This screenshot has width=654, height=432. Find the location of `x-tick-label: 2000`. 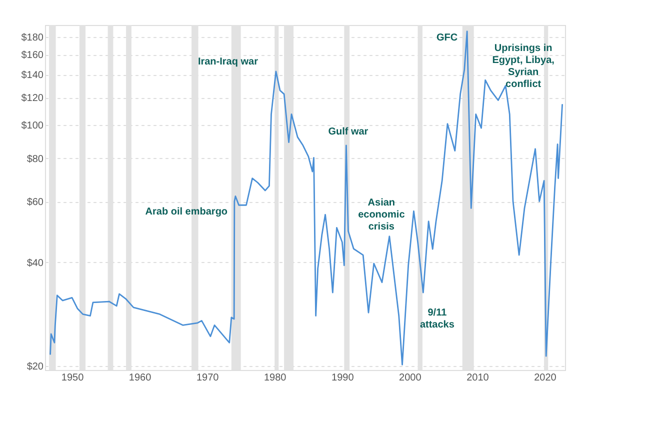

x-tick-label: 2000 is located at coordinates (410, 378).